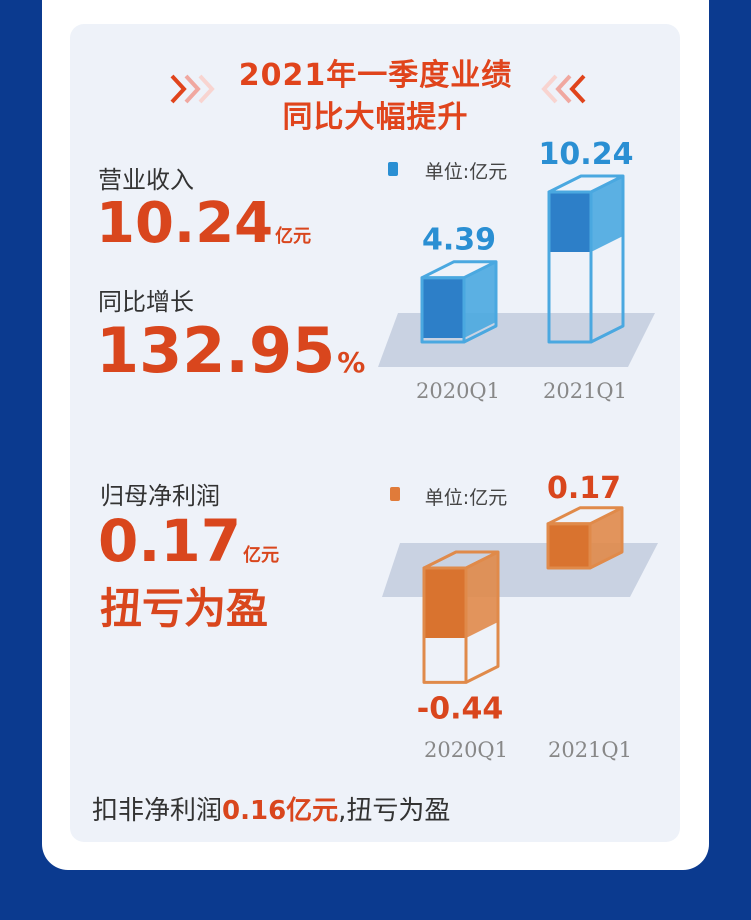  Describe the element at coordinates (231, 350) in the screenshot. I see `growth-value: 132.95%` at that location.